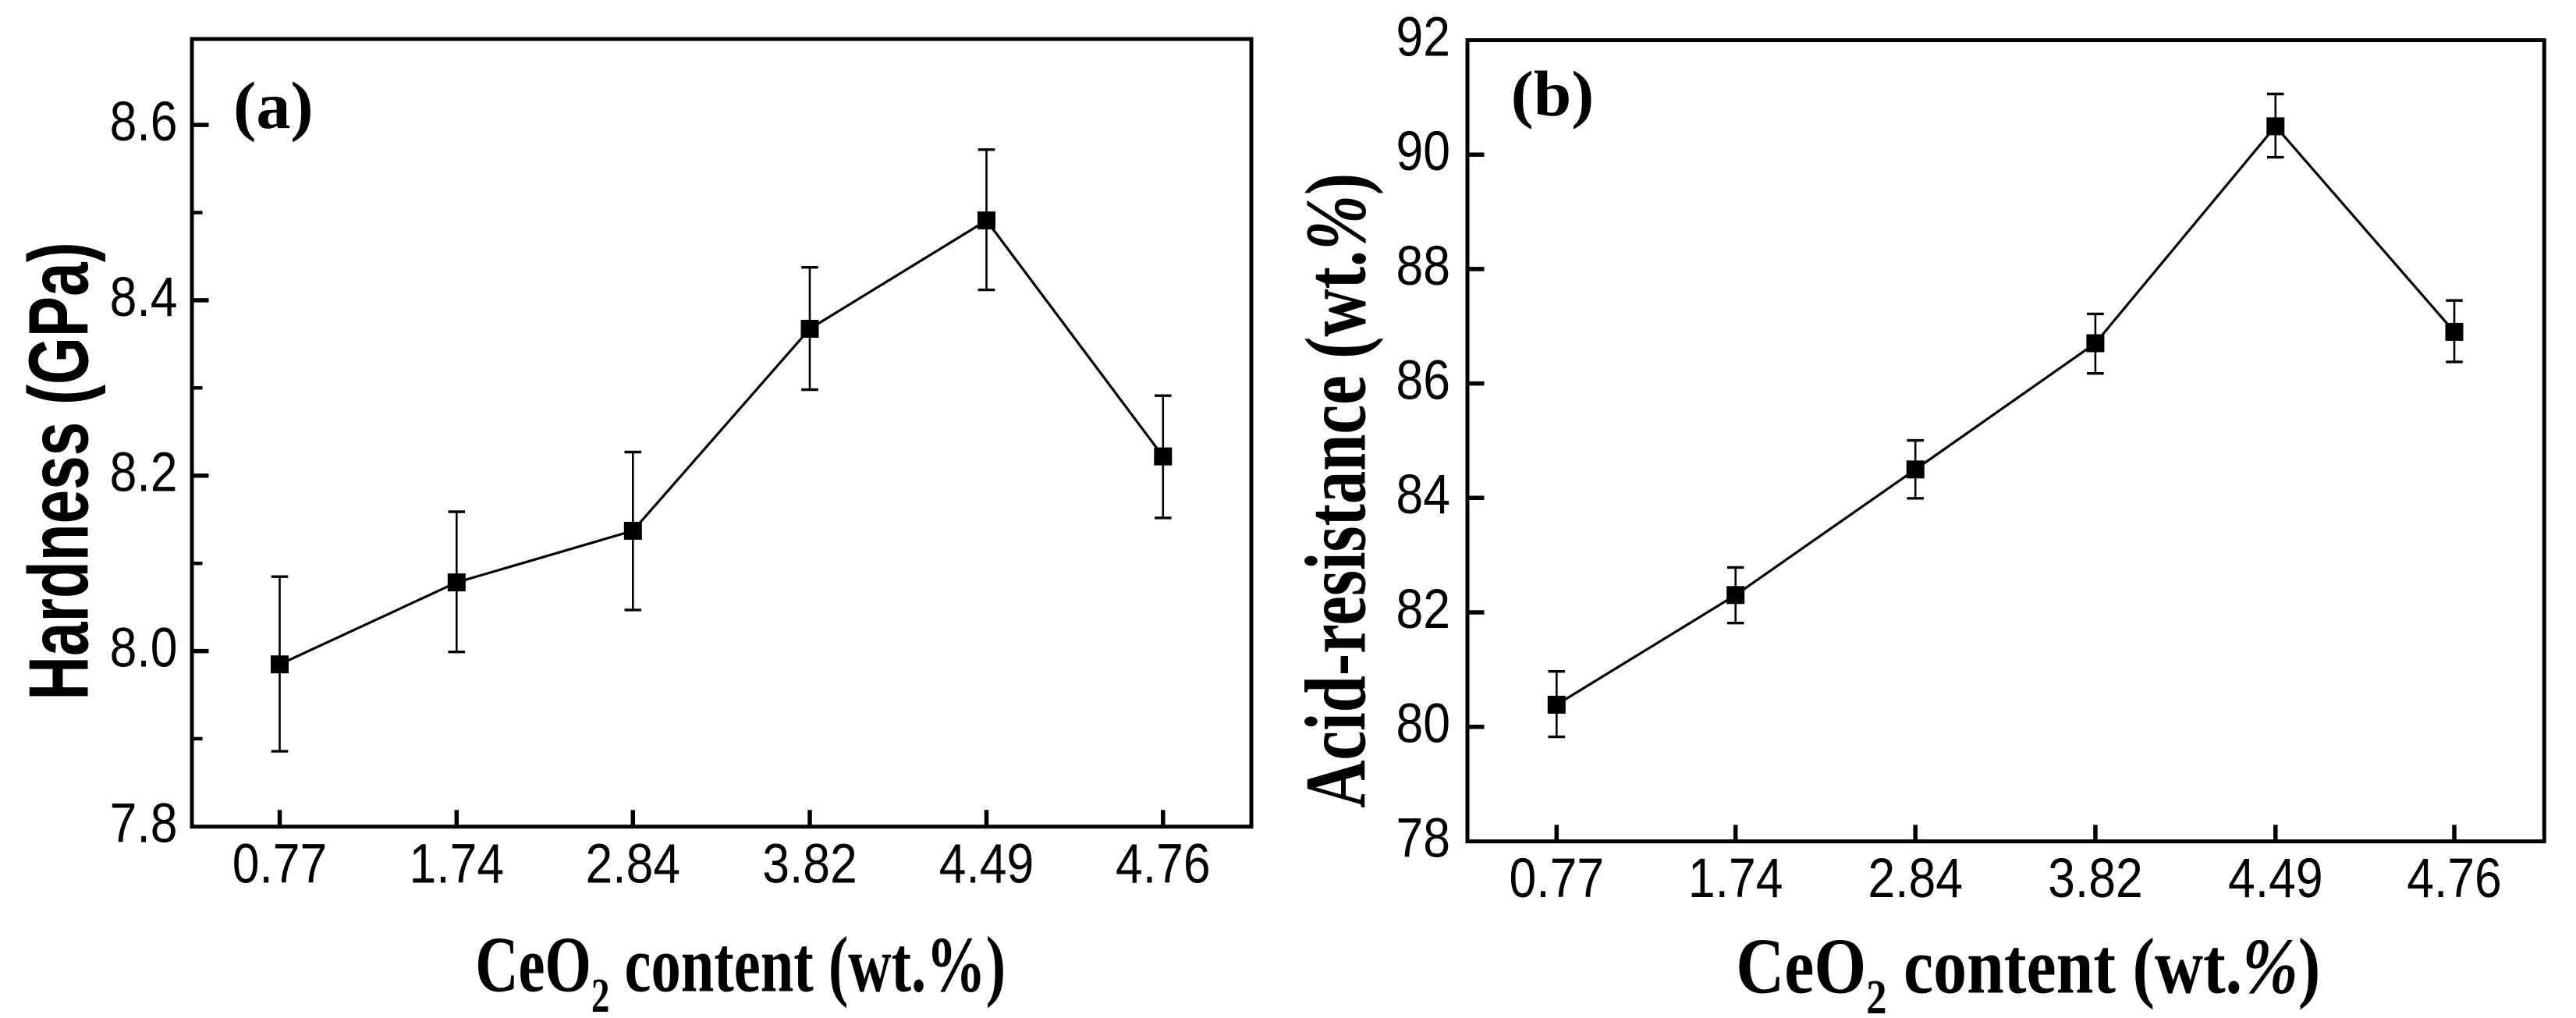 The height and width of the screenshot is (1018, 2576). What do you see at coordinates (59, 471) in the screenshot?
I see `svg-text: Hardness (GPa)` at bounding box center [59, 471].